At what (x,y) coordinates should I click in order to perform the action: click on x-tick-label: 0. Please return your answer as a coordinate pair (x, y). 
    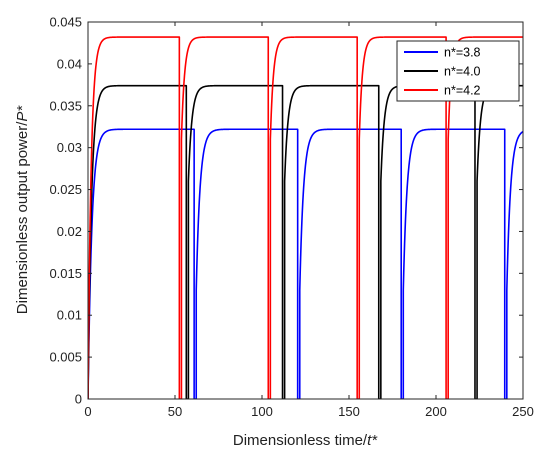
    Looking at the image, I should click on (87, 411).